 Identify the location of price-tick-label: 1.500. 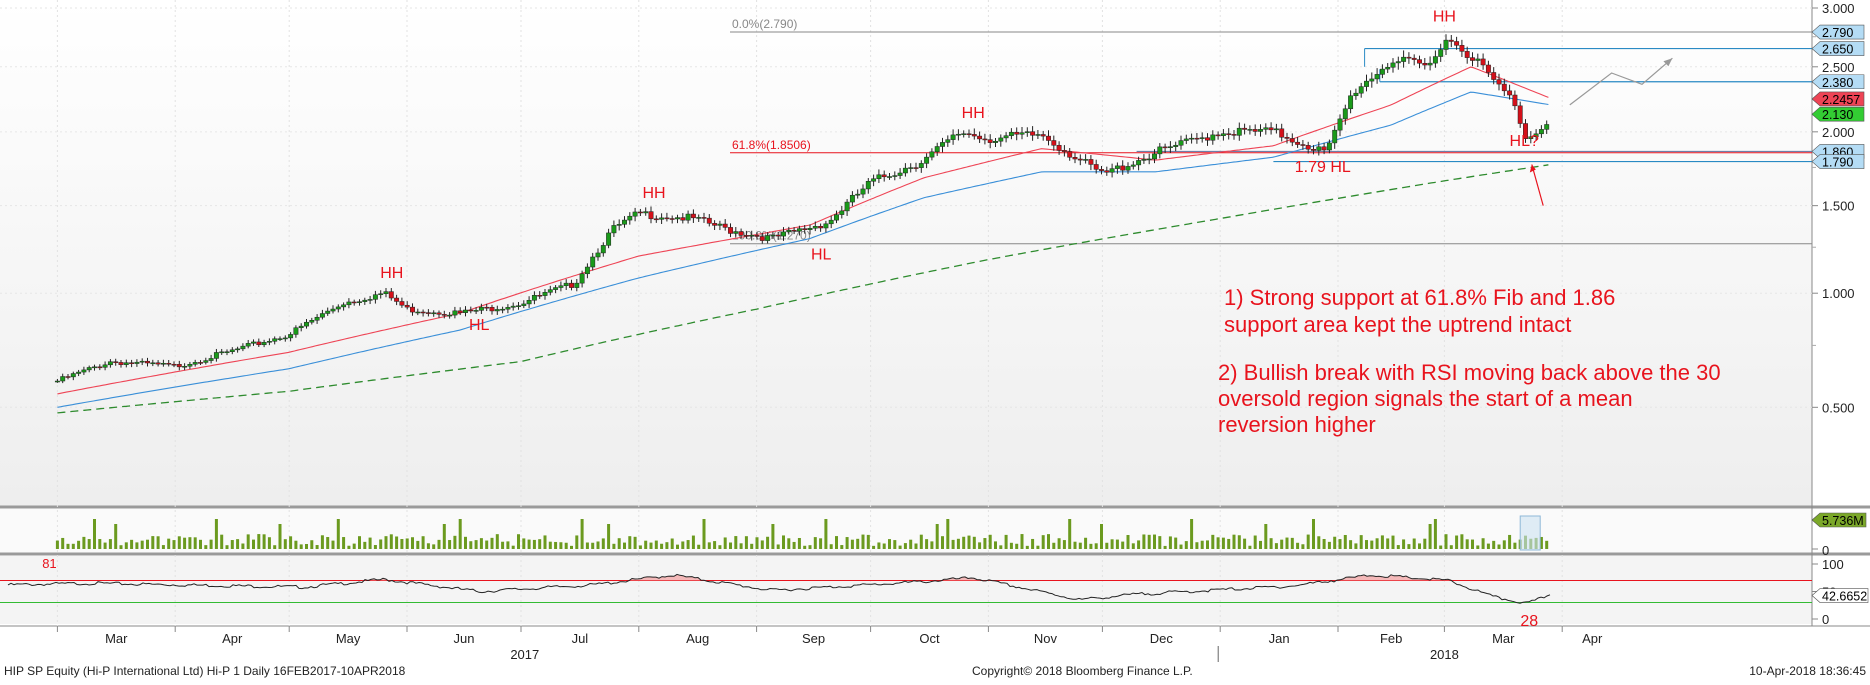
(1838, 206).